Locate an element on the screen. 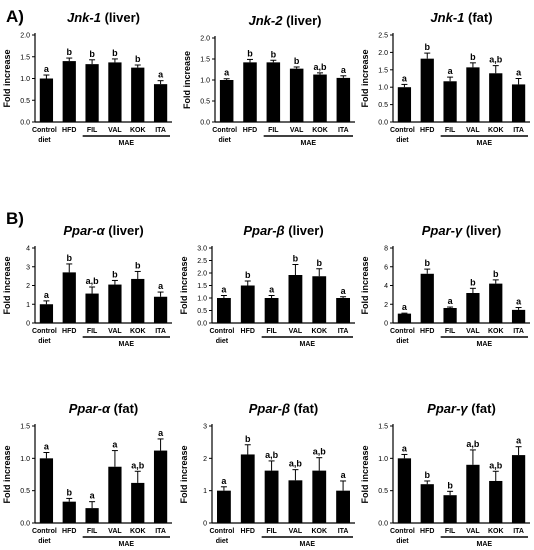 Image resolution: width=534 pixels, height=550 pixels. y-tick-label: 1 is located at coordinates (28, 305).